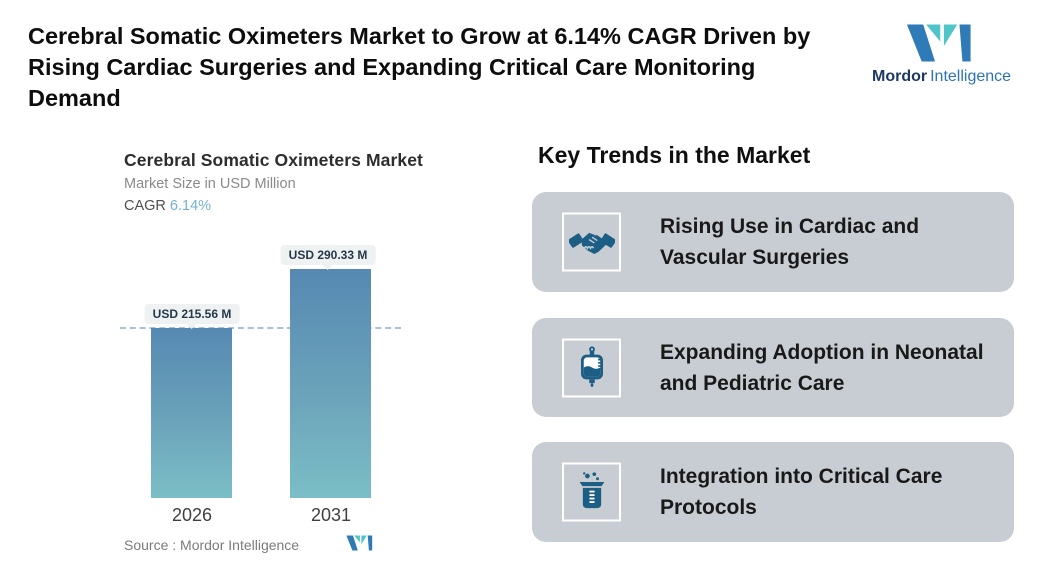 The width and height of the screenshot is (1042, 571). Describe the element at coordinates (328, 255) in the screenshot. I see `value-label-2031: USD 290.33 M` at that location.